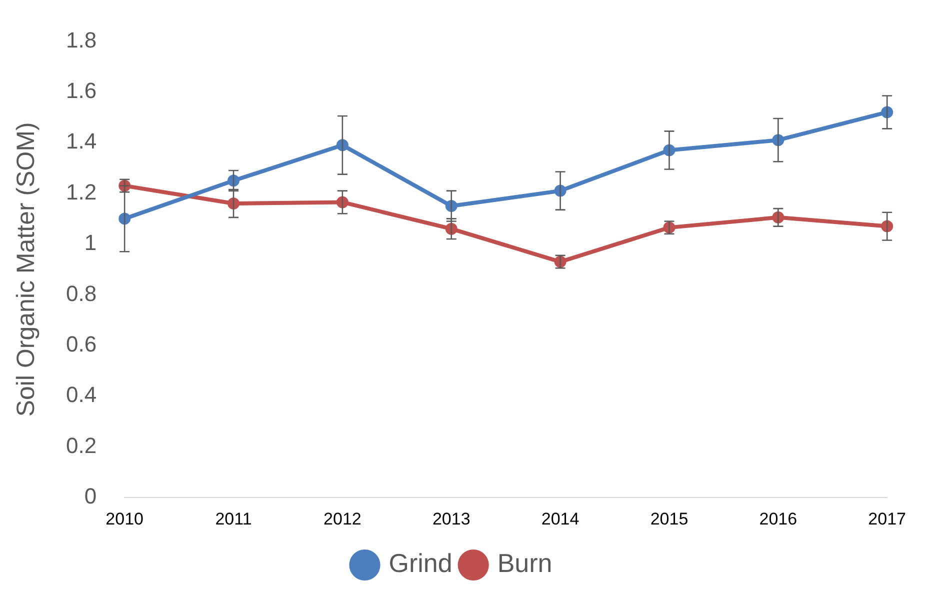  What do you see at coordinates (81, 141) in the screenshot?
I see `y-tick-label: 1.4` at bounding box center [81, 141].